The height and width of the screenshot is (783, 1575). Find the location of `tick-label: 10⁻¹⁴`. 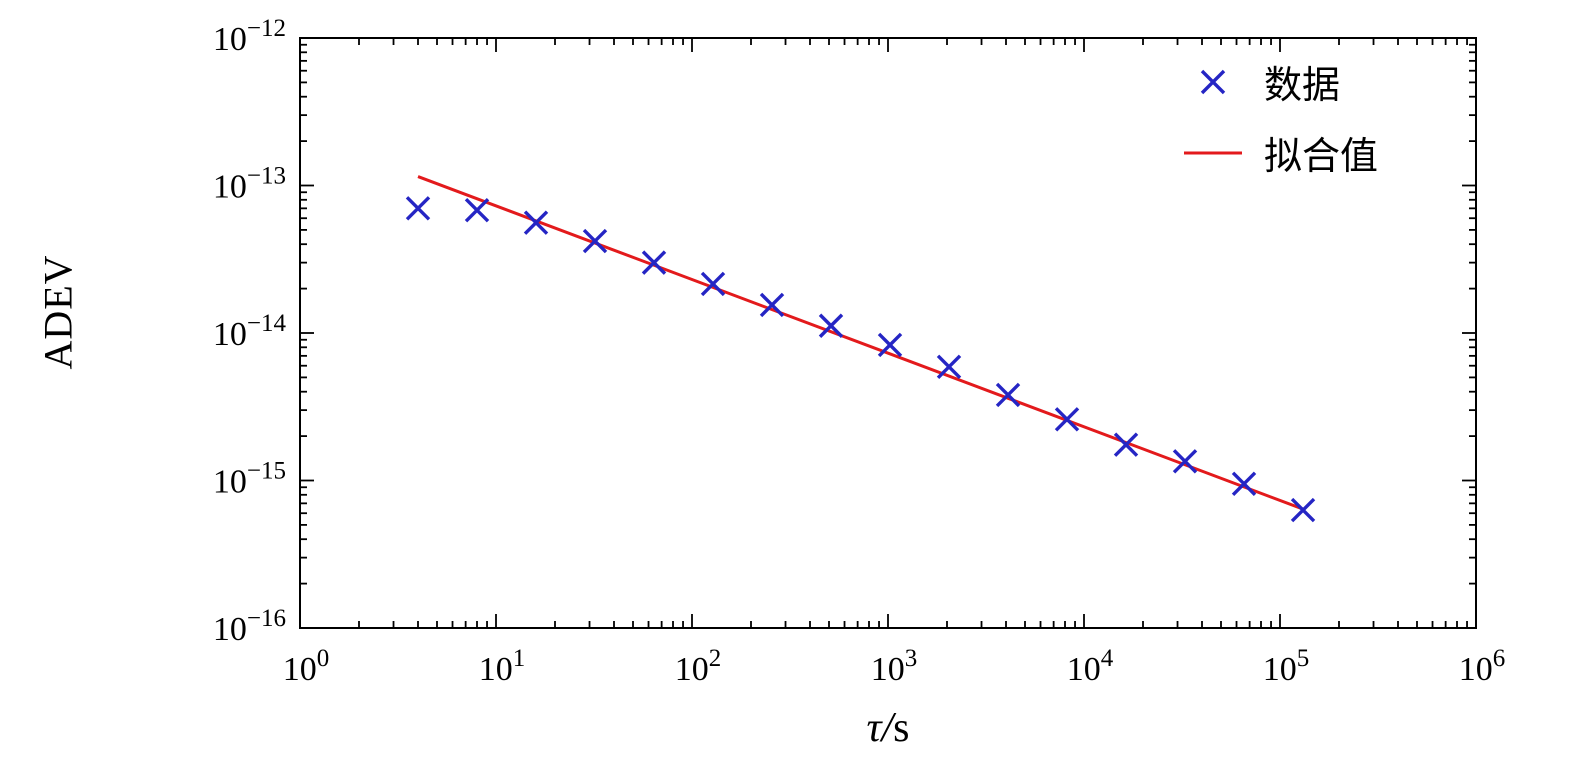

tick-label: 10⁻¹⁴ is located at coordinates (250, 331).